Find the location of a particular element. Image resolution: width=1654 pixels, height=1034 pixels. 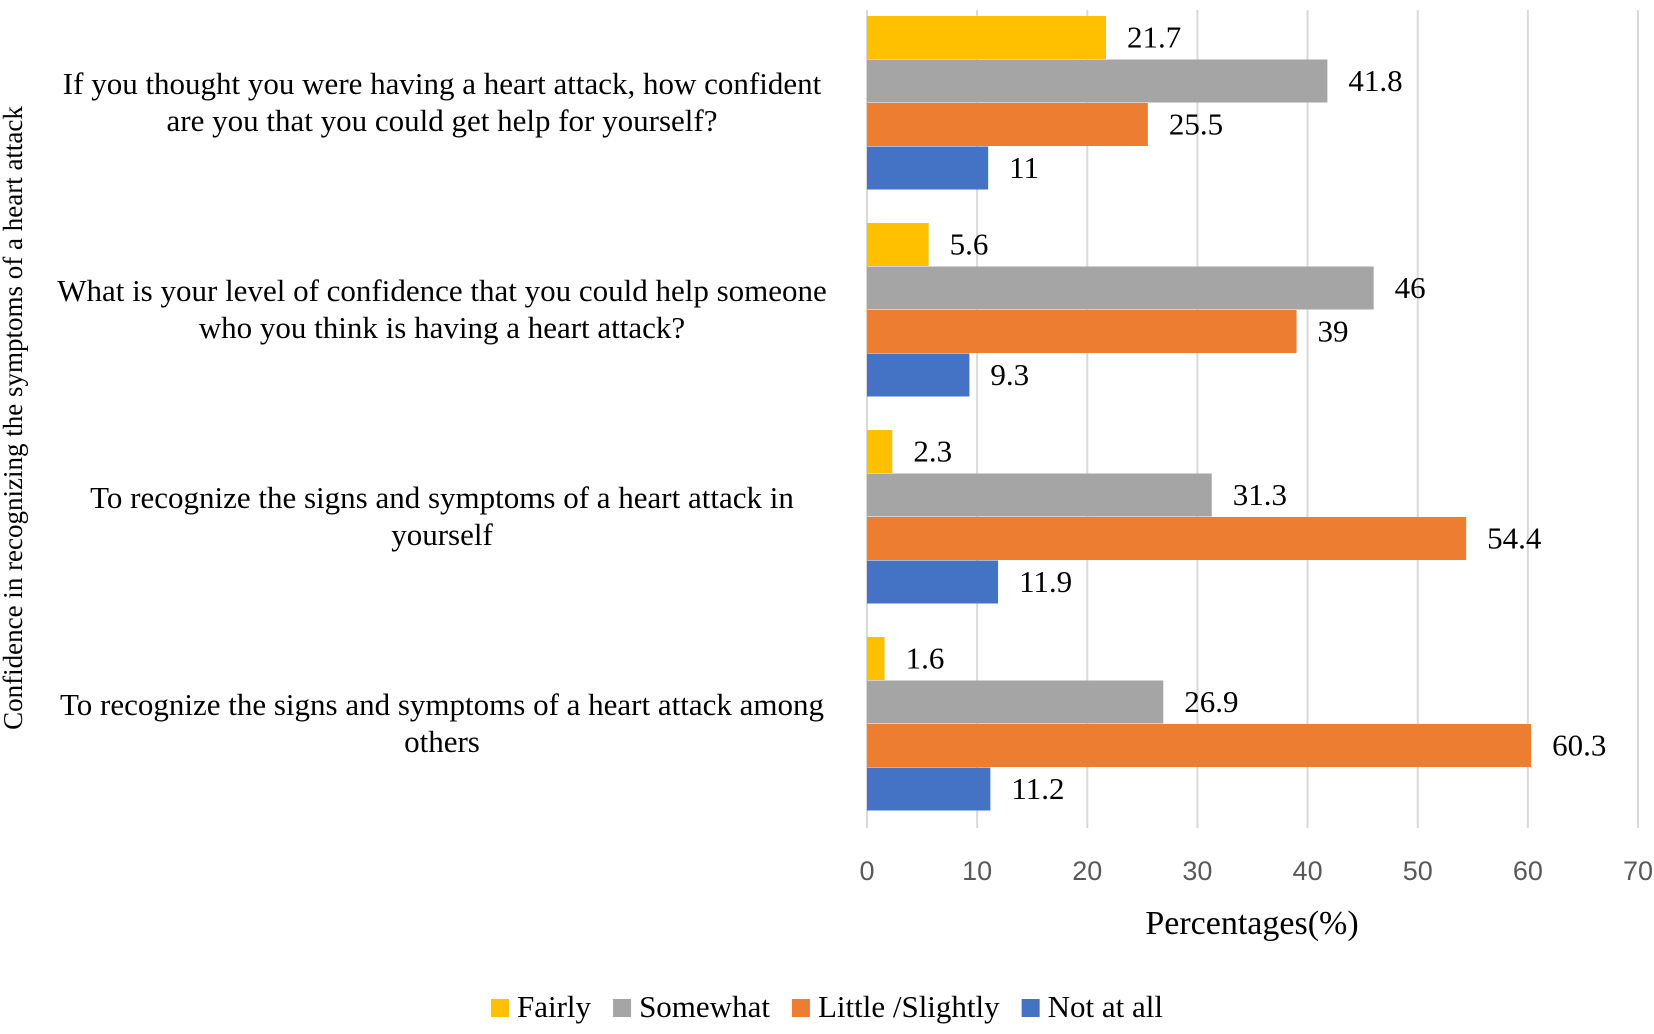

x-tick-label-4: 40 is located at coordinates (1308, 871).